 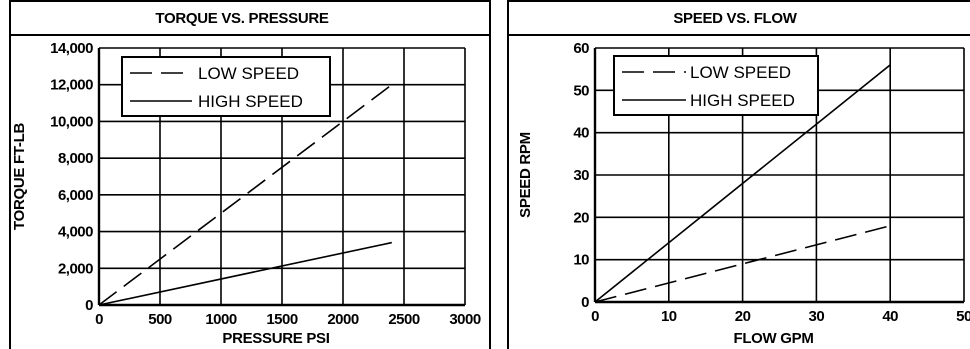 What do you see at coordinates (221, 319) in the screenshot?
I see `x-tick-label-1000: 1000` at bounding box center [221, 319].